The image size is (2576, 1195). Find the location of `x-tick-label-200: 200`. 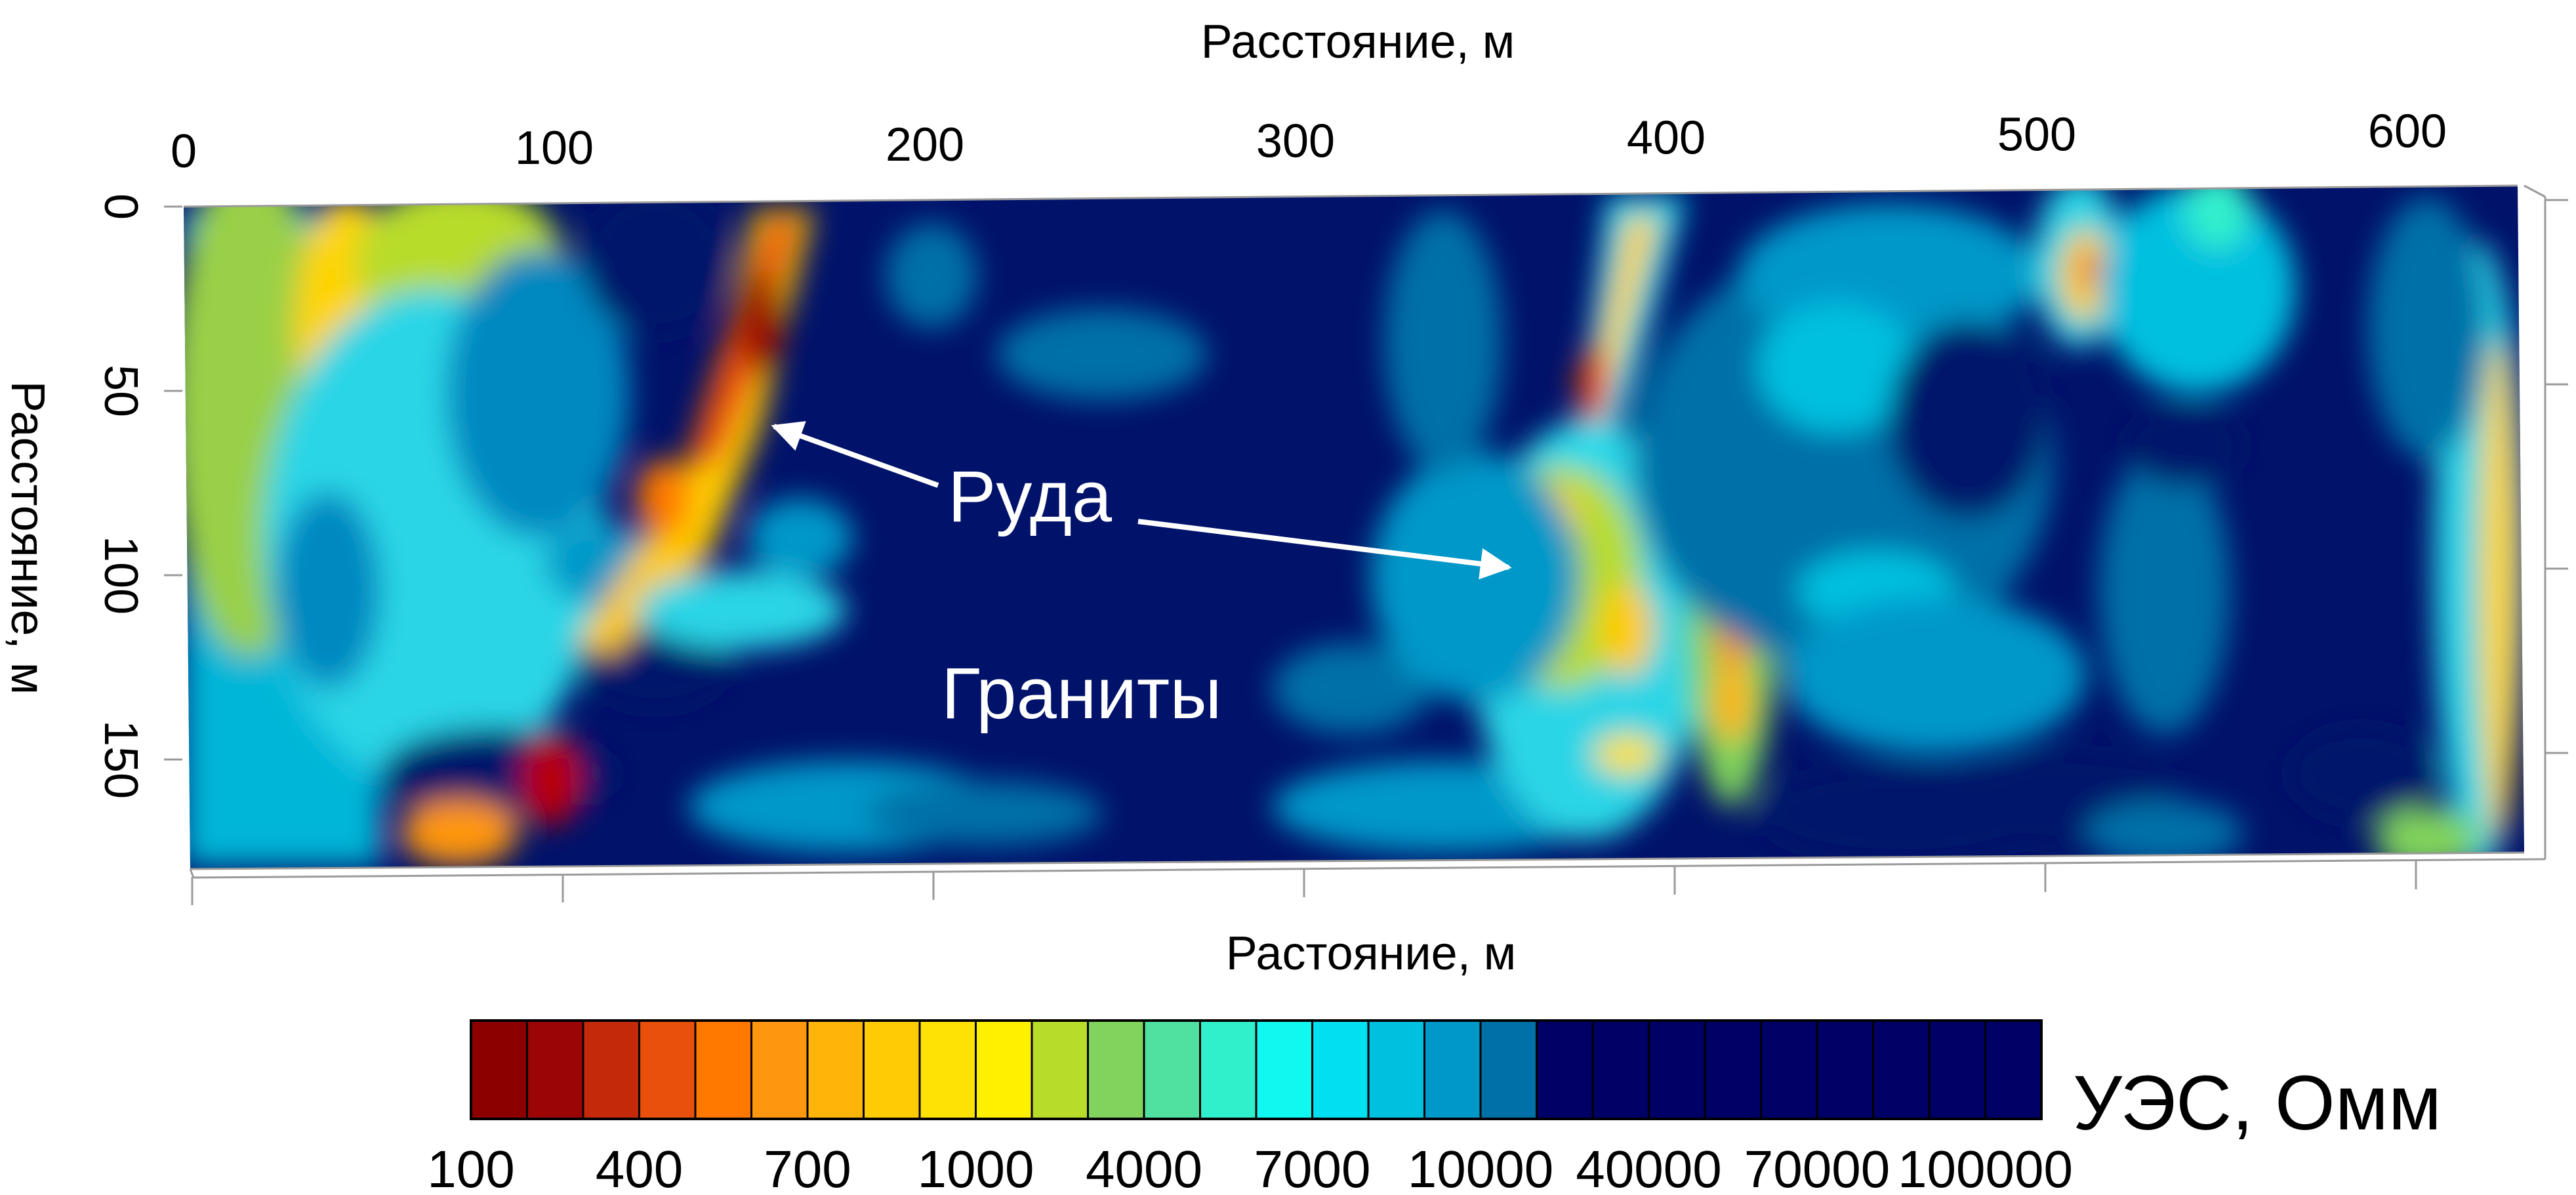

x-tick-label-200: 200 is located at coordinates (925, 145).